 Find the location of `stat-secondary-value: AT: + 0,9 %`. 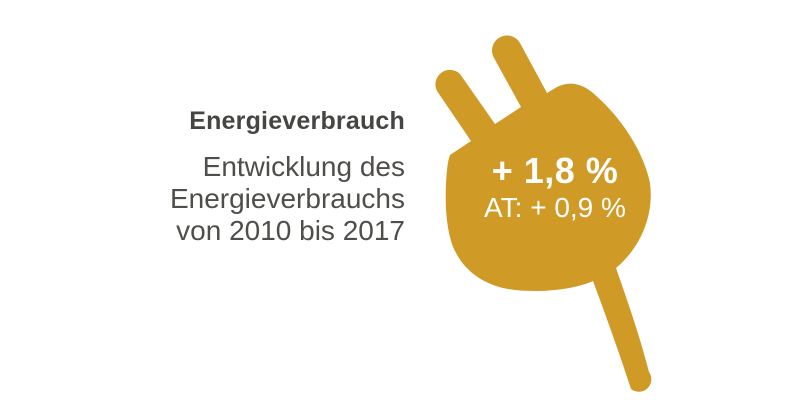

stat-secondary-value: AT: + 0,9 % is located at coordinates (555, 207).